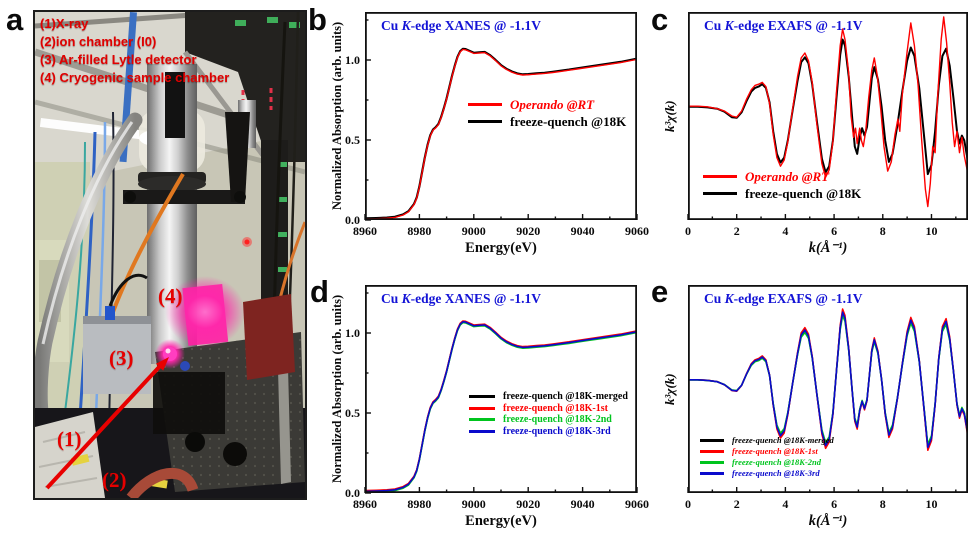 The height and width of the screenshot is (533, 980). I want to click on e-plot-svg: 0 2 4 6 8 10, so click(827, 397).